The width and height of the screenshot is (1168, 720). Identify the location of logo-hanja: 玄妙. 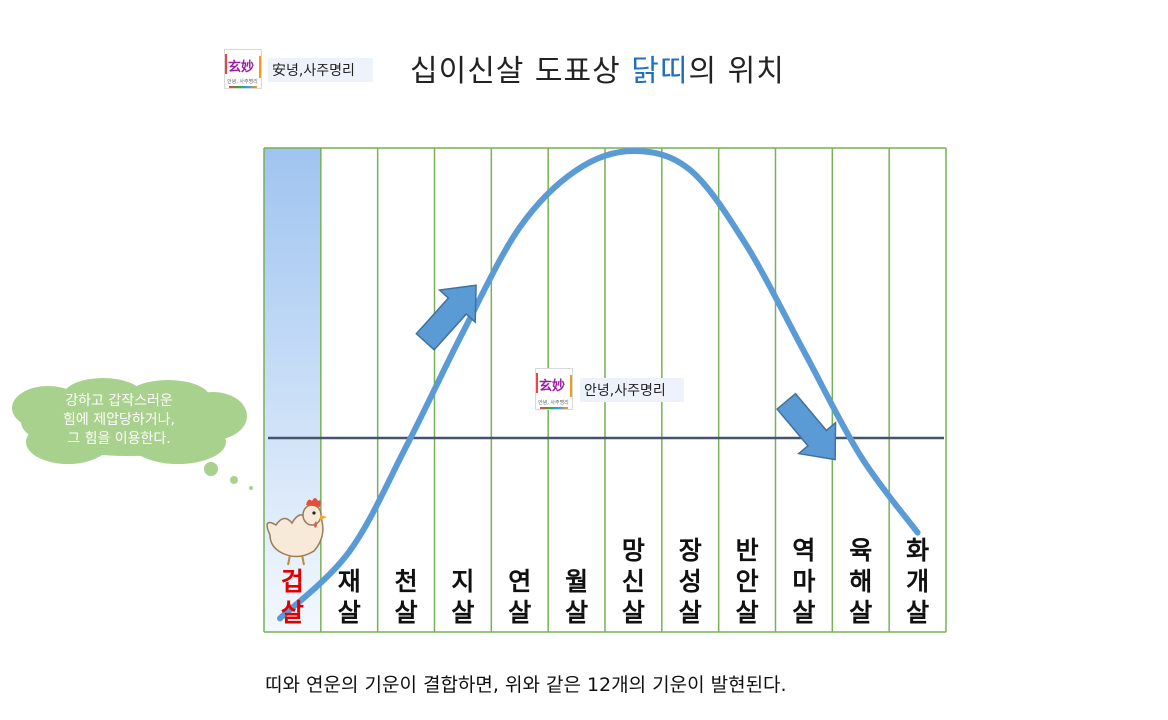
(241, 67).